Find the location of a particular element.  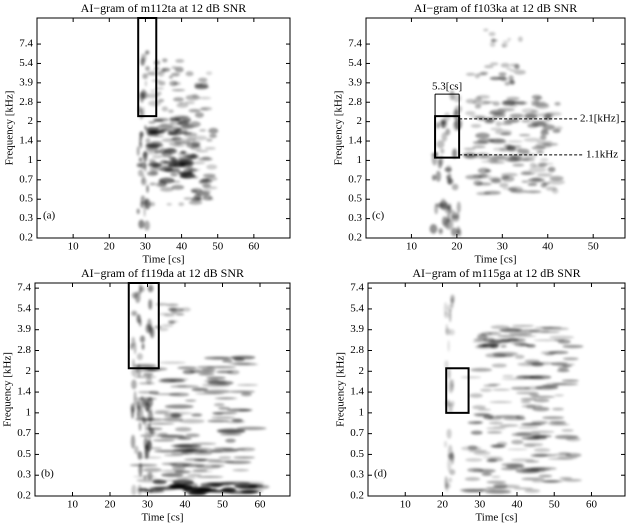

x-tick-label: 10 is located at coordinates (406, 505).